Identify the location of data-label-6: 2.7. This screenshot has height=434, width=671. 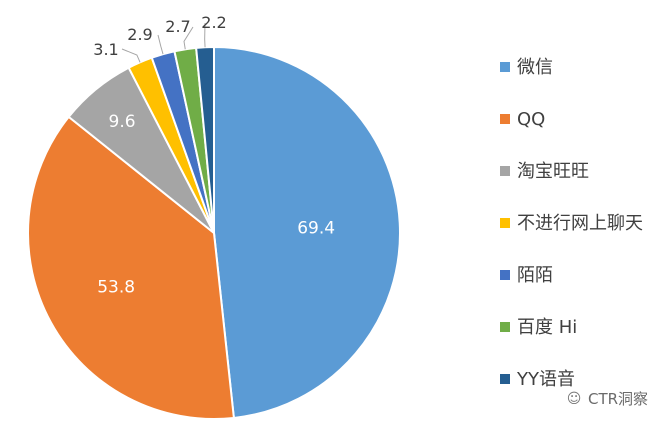
(177, 26).